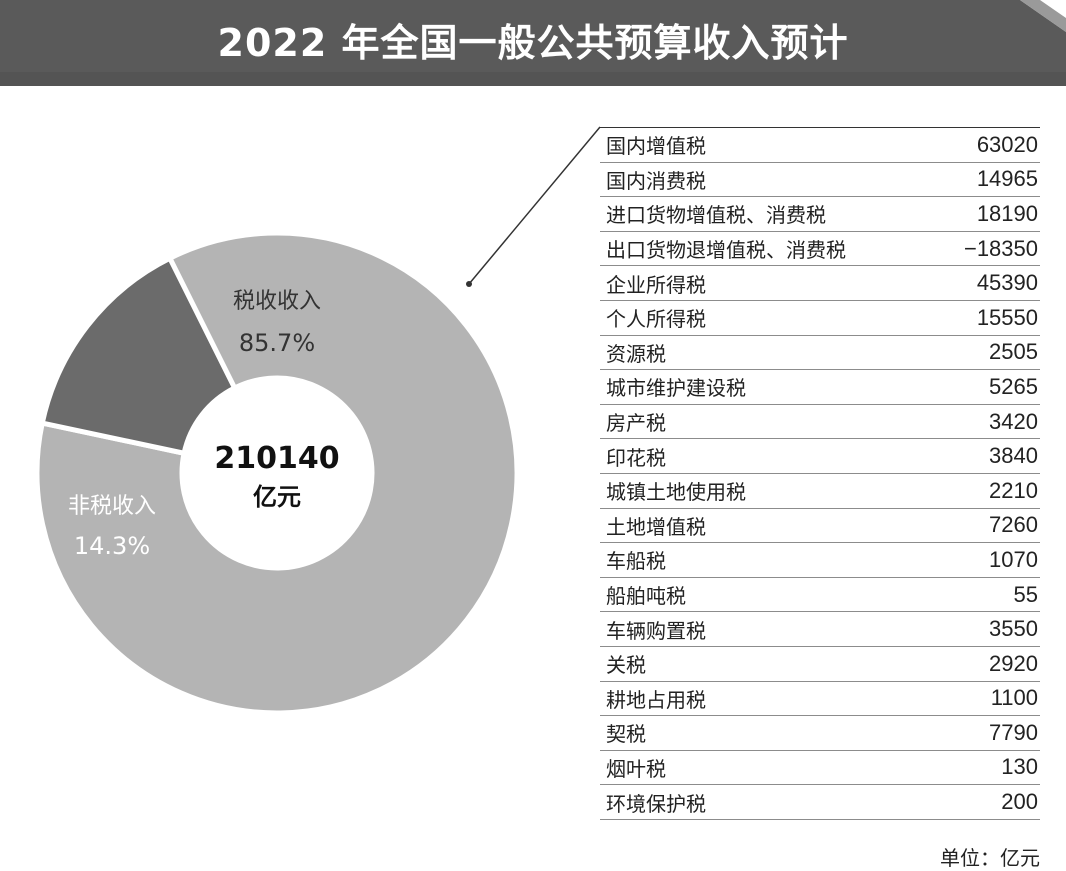 This screenshot has height=871, width=1066. What do you see at coordinates (1013, 421) in the screenshot?
I see `tax-amount-value: 3420` at bounding box center [1013, 421].